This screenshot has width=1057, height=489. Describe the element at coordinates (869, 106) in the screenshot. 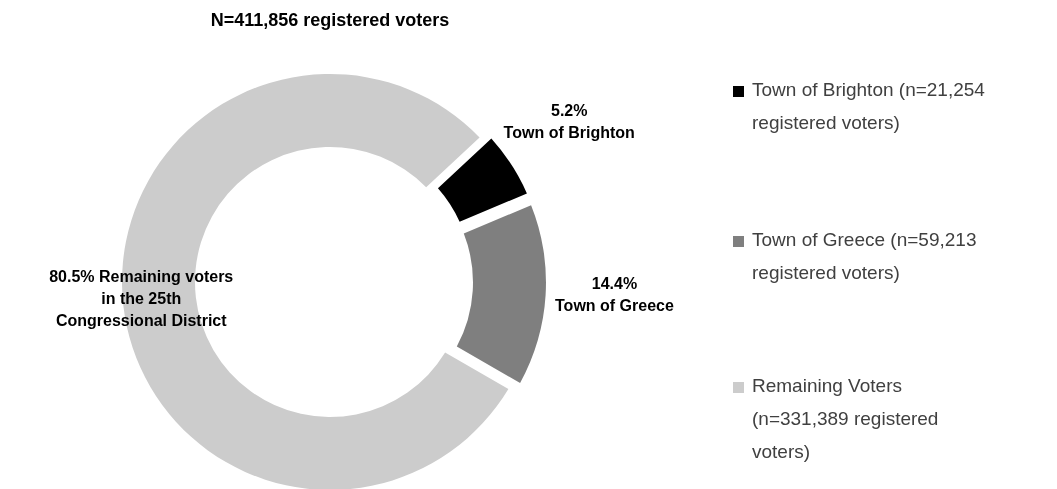

I see `legend-label: Town of Brighton (n=21,254 registered voters)` at that location.